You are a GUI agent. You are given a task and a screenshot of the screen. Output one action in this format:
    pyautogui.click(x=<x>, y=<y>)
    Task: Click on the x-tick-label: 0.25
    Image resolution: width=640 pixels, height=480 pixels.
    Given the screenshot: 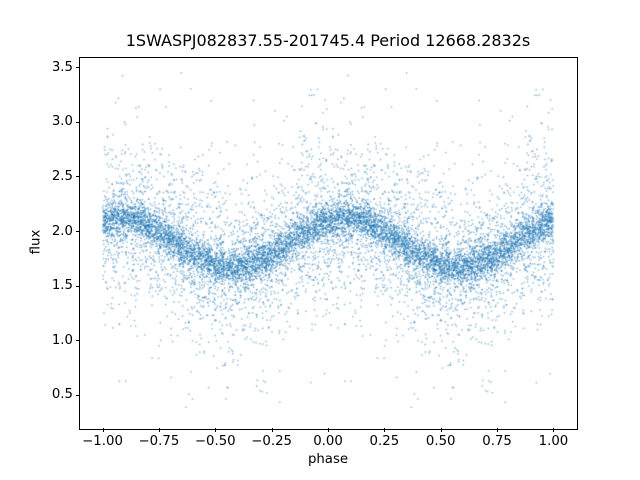 What is the action you would take?
    pyautogui.click(x=384, y=441)
    